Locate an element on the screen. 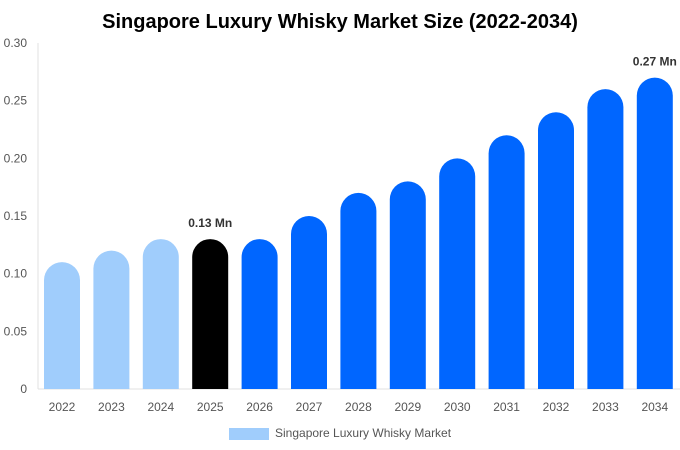  bar-2027 is located at coordinates (309, 302).